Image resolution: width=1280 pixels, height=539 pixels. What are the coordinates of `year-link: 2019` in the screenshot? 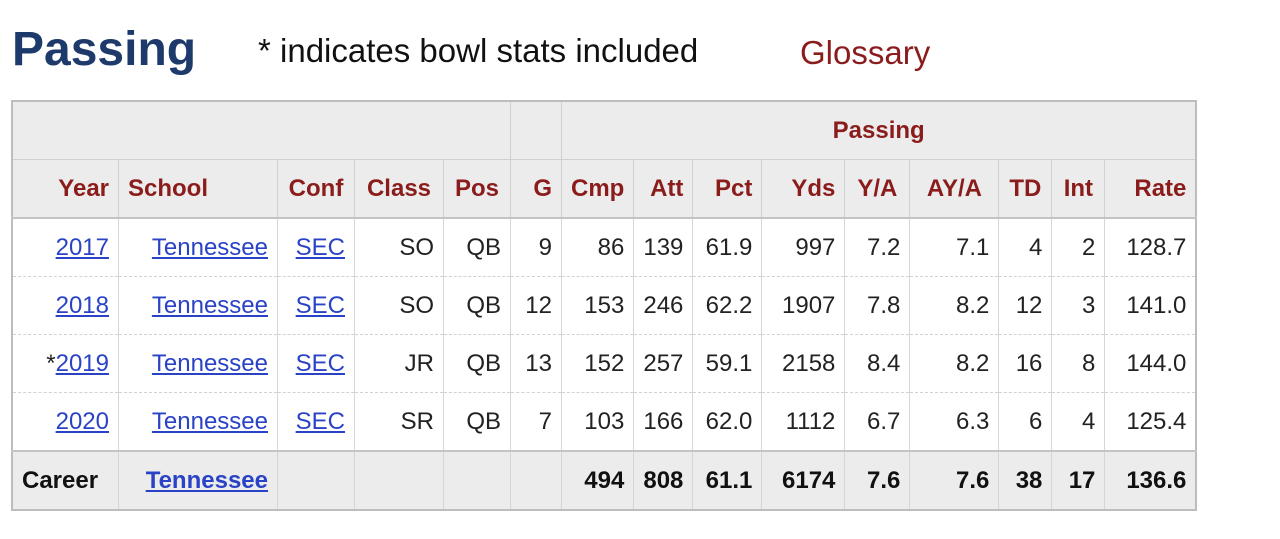 It's located at (82, 363).